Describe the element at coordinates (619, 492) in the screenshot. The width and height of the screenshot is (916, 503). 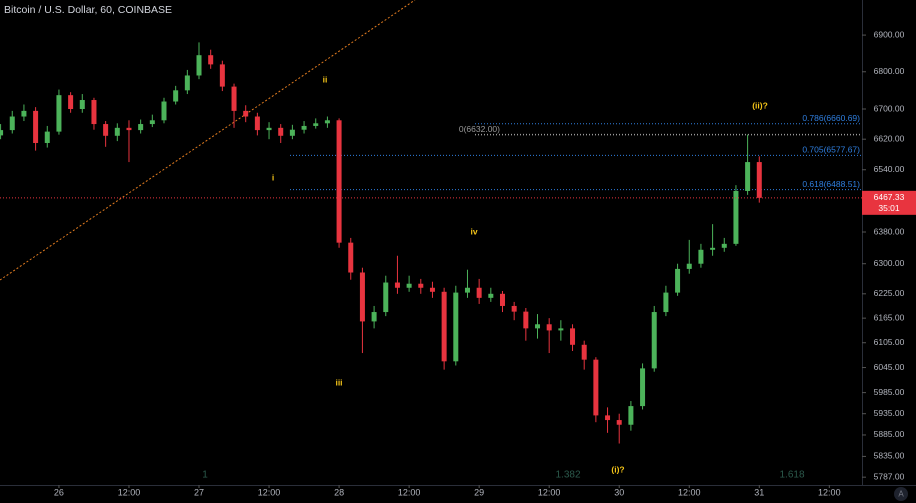
I see `x-tick-label: 30` at that location.